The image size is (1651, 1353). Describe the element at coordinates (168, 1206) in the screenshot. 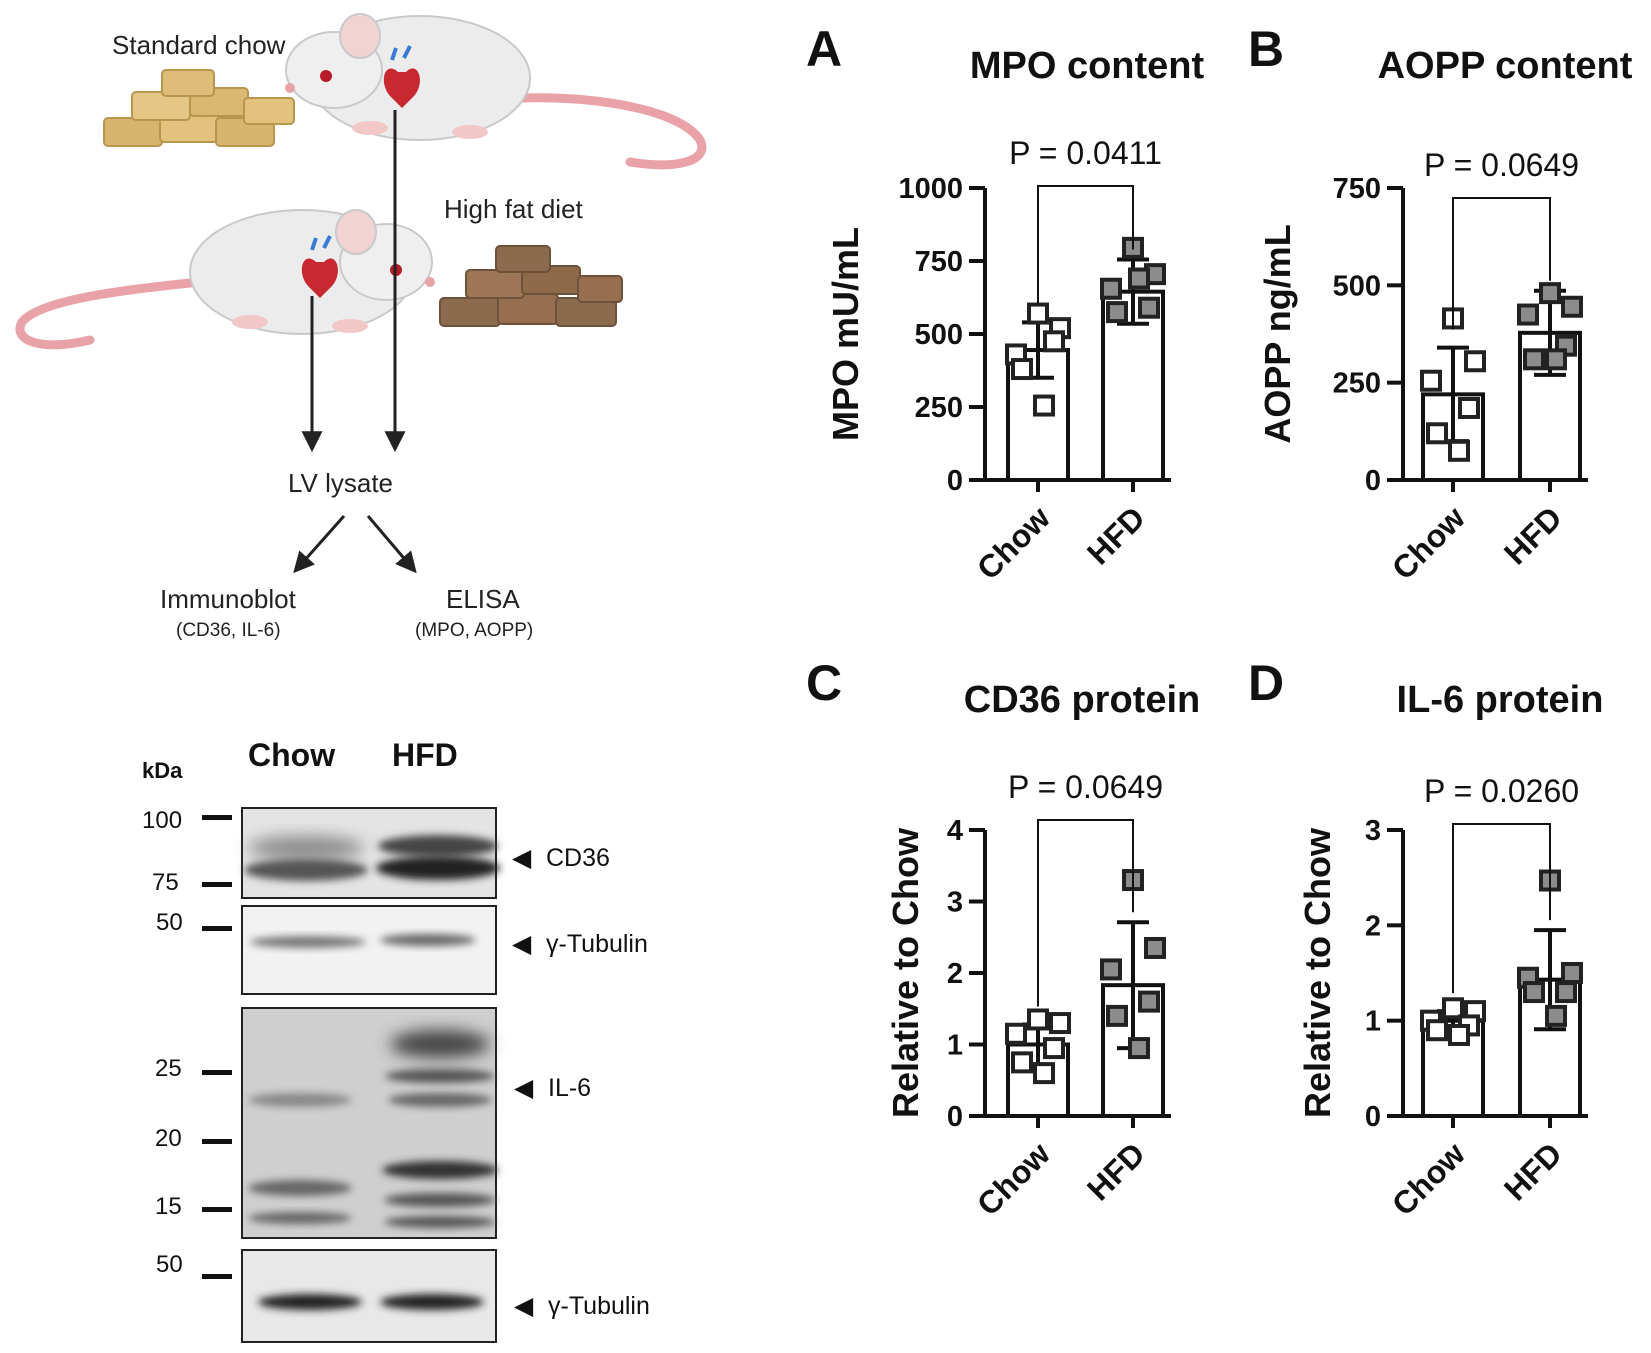

I see `mw-marker: 15` at that location.